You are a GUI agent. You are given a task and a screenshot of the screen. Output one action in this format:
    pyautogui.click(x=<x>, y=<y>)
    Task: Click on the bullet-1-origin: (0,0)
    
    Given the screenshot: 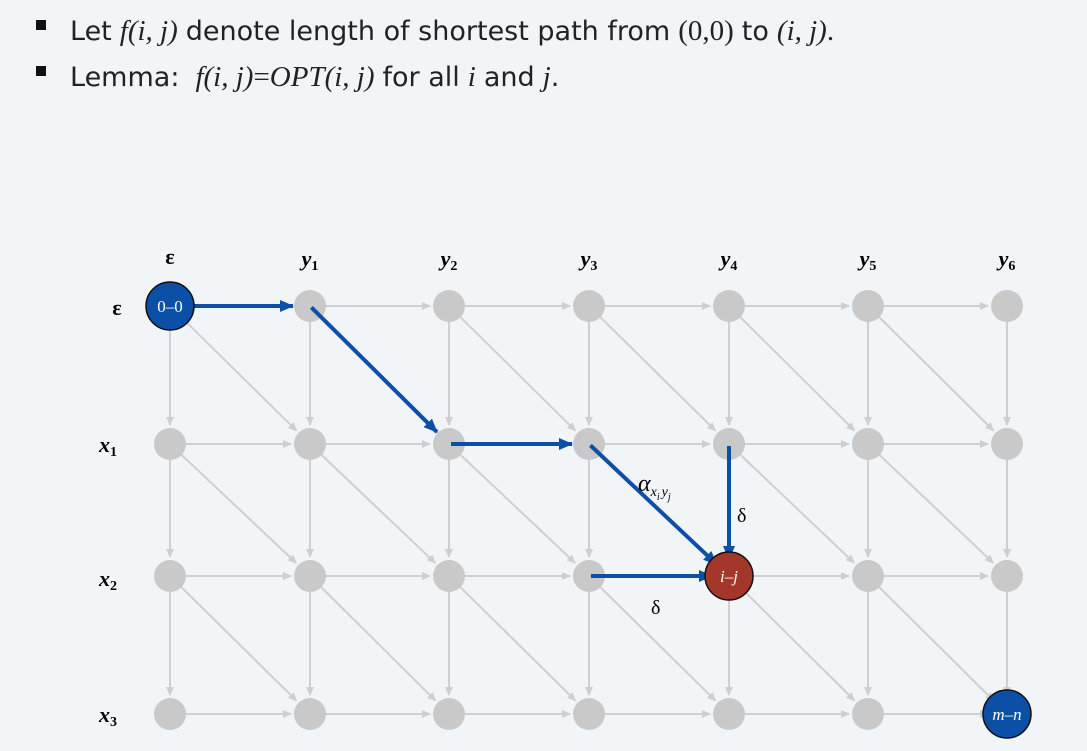 What is the action you would take?
    pyautogui.click(x=706, y=30)
    